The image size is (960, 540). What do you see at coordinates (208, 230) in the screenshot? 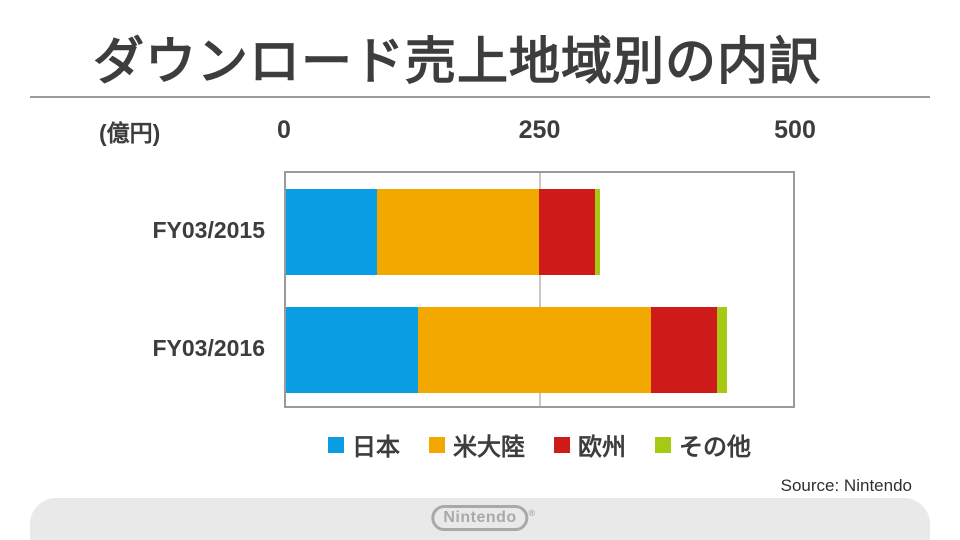
I see `category-label: FY03/2015` at bounding box center [208, 230].